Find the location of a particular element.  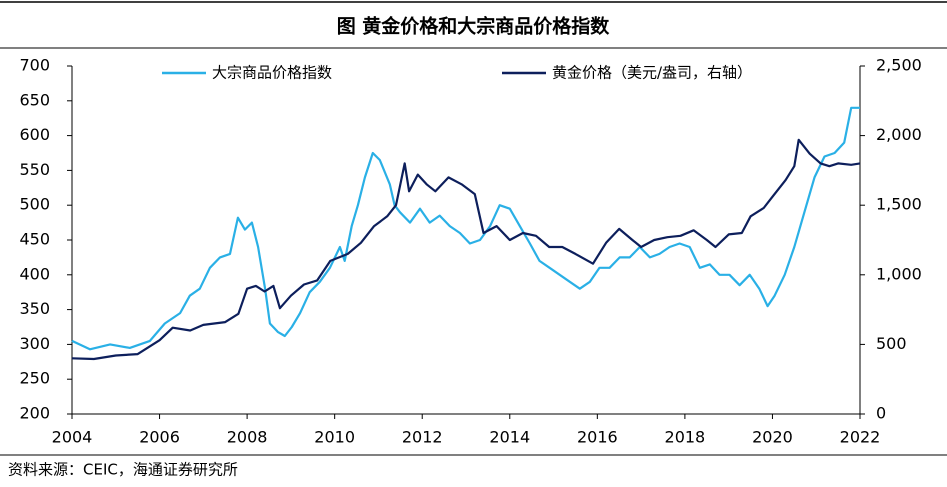

y-tick-label: 350 is located at coordinates (34, 308).